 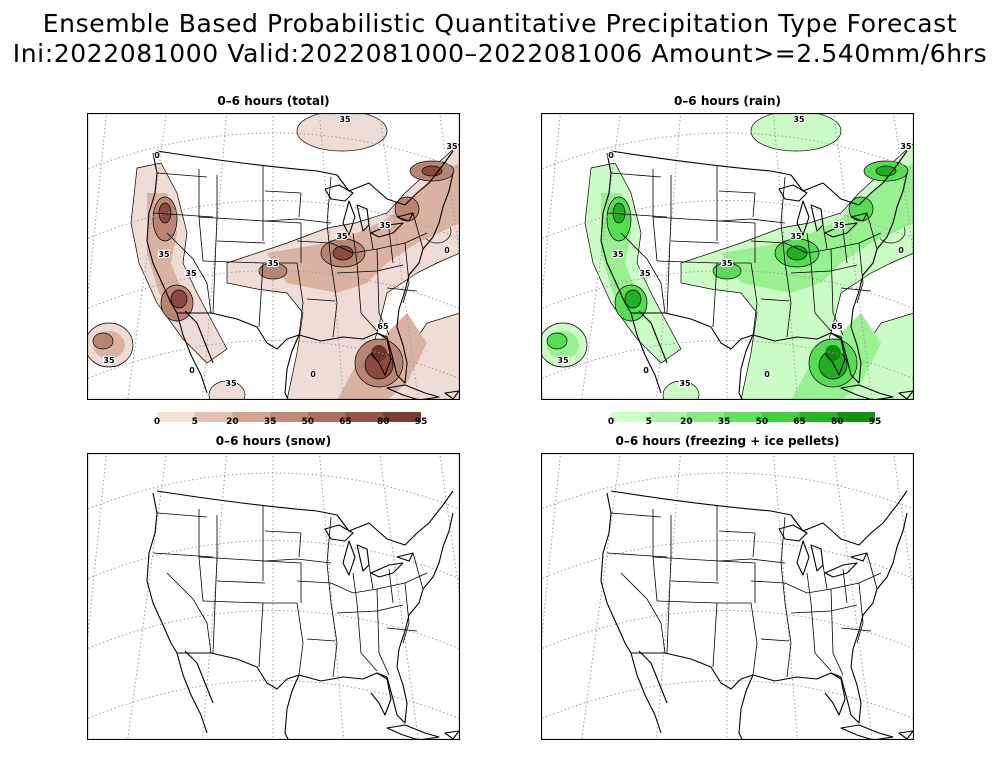 I want to click on contour-labels-rain: 35 35 35 35 35 35 35 65 0 0 0 0 35 35, so click(x=734, y=251).